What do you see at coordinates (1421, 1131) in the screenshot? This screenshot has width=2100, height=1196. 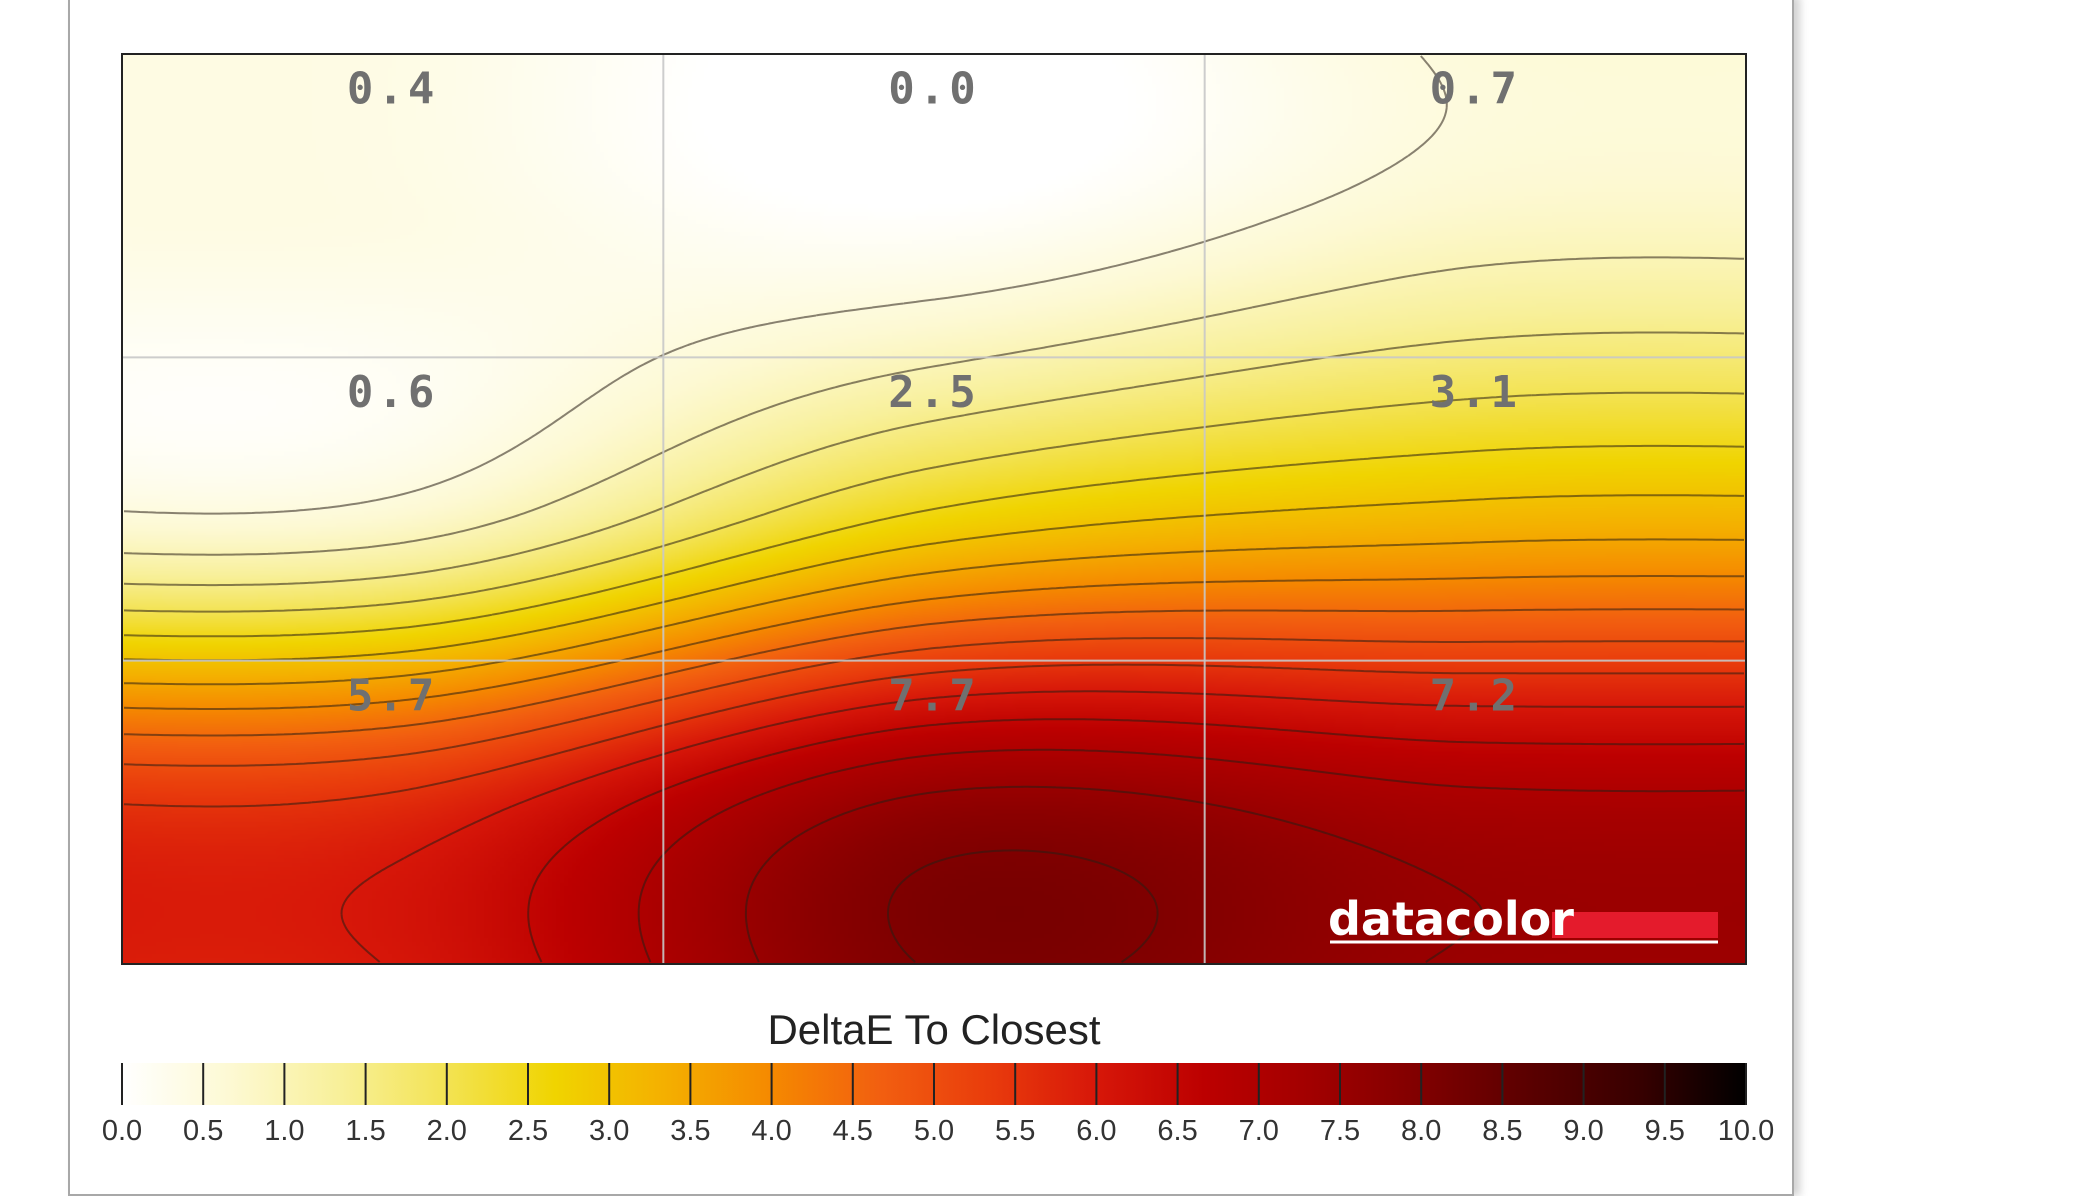 I see `colorbar-tick-label: 8.0` at bounding box center [1421, 1131].